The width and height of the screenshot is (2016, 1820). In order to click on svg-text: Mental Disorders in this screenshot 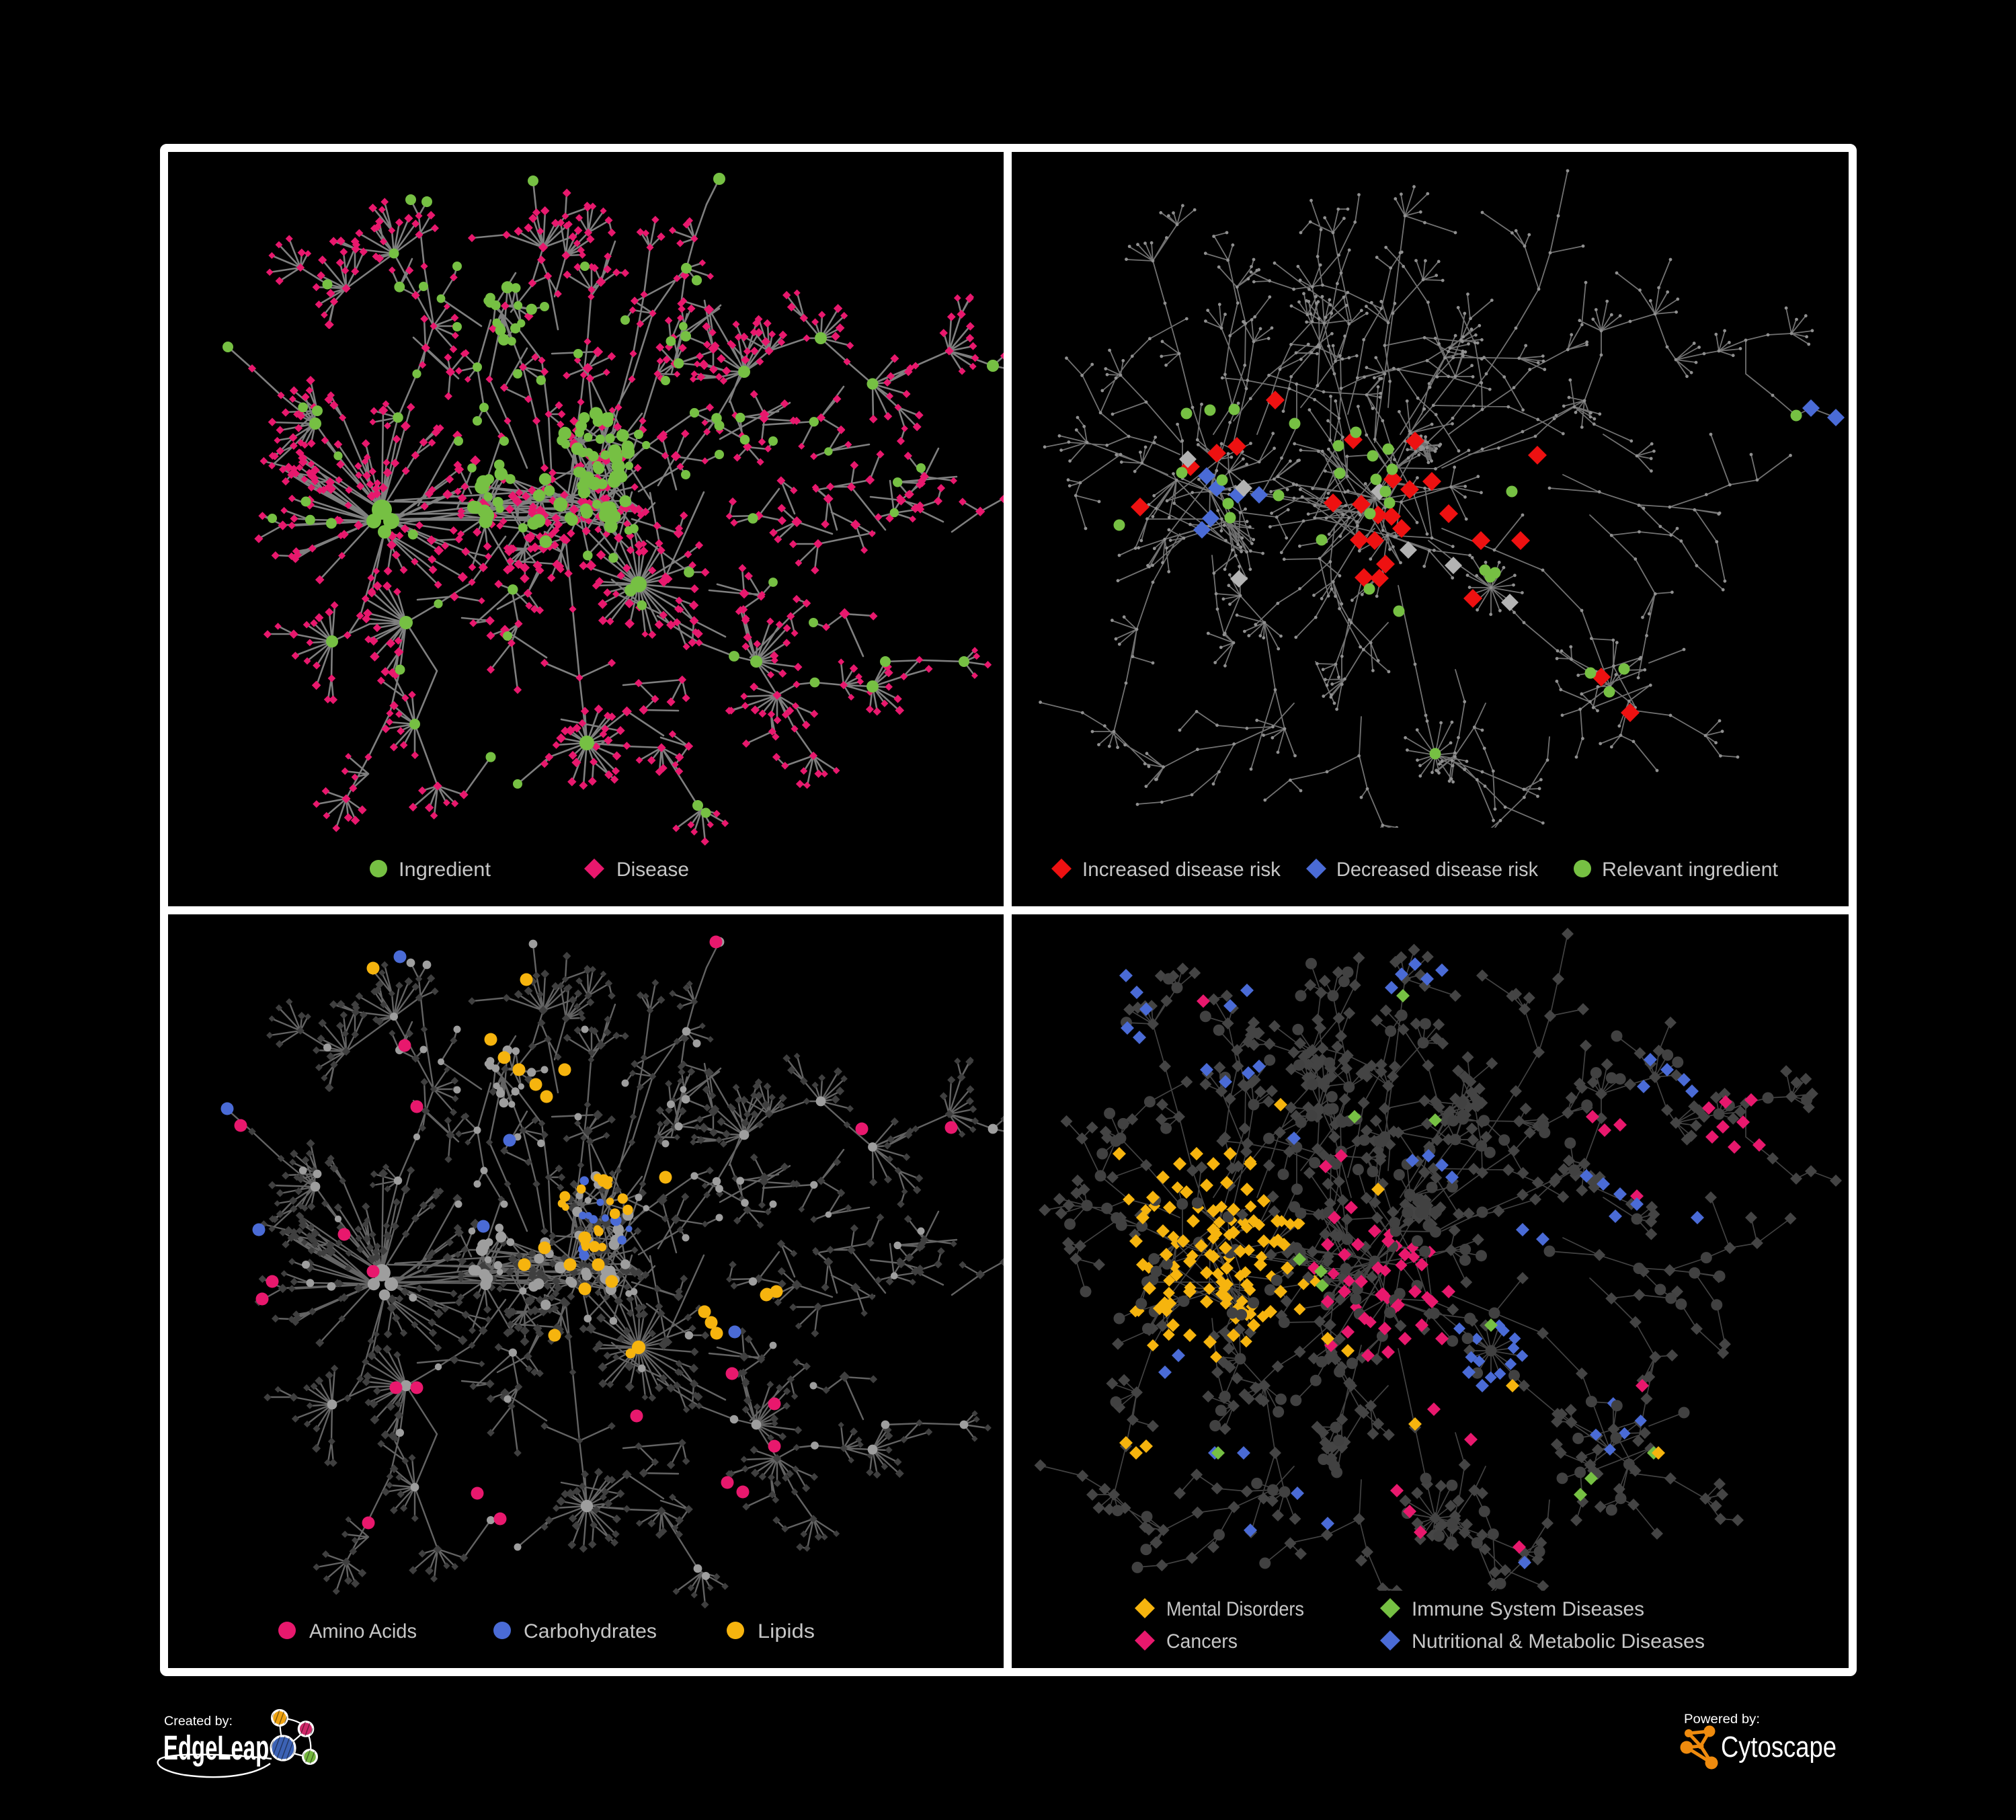, I will do `click(1235, 1609)`.